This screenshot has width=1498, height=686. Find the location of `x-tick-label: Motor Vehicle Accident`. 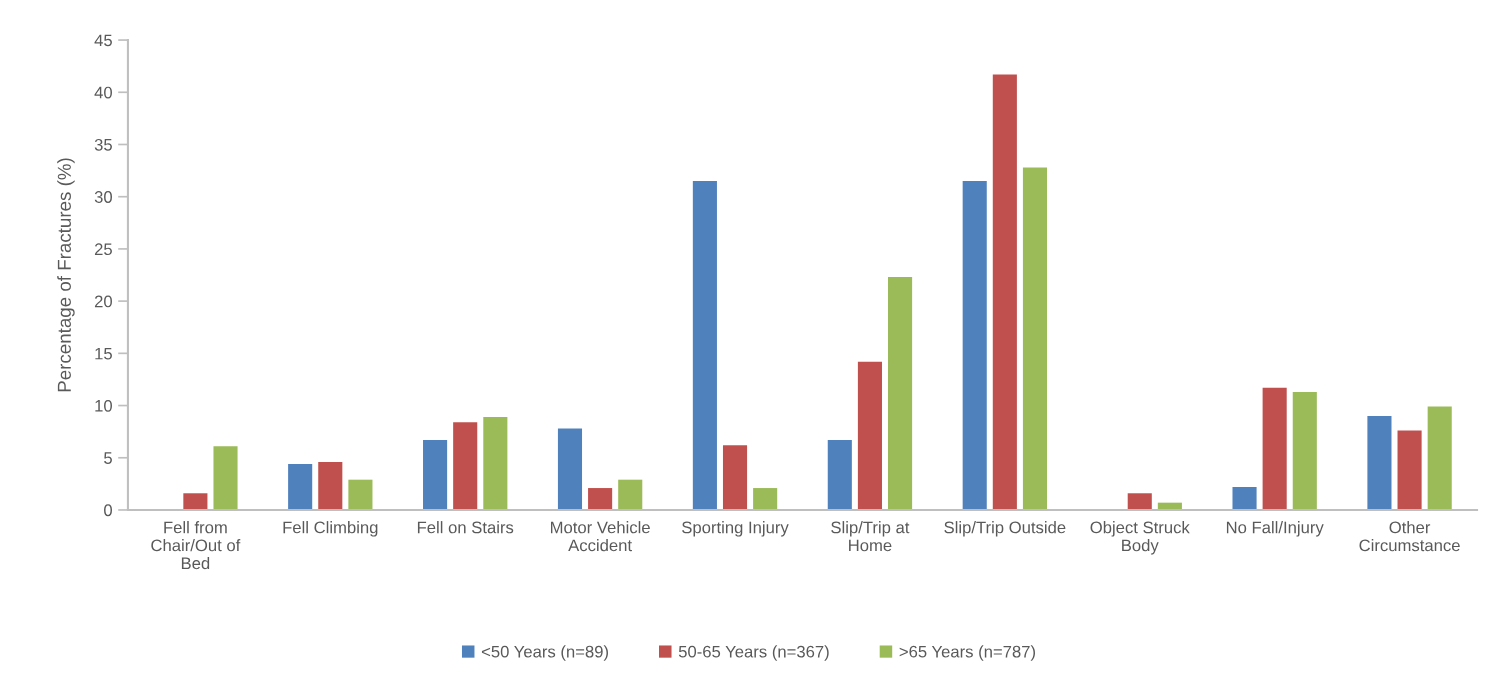

x-tick-label: Motor Vehicle Accident is located at coordinates (600, 536).